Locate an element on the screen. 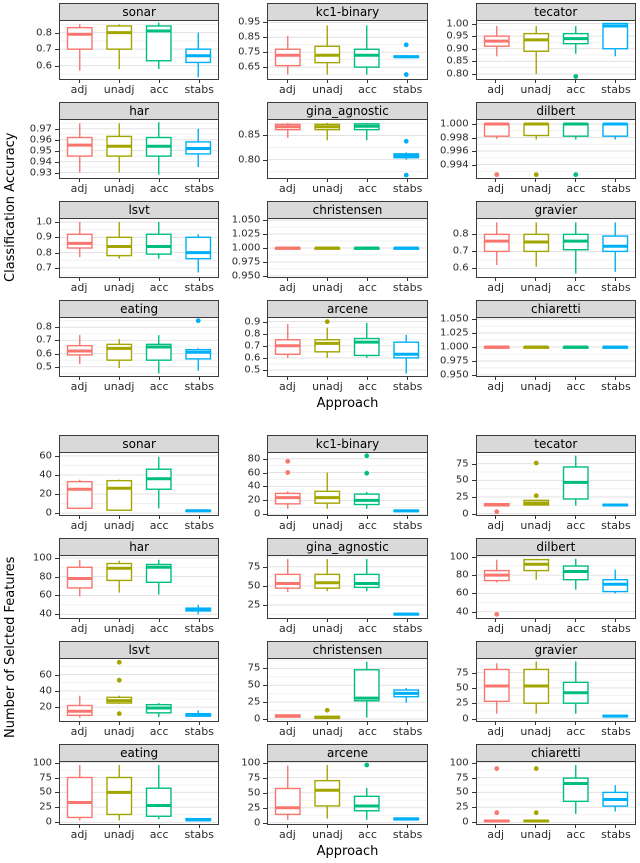 The width and height of the screenshot is (640, 863). y-axis-ticks: 40 60 80 100 is located at coordinates (456, 585).